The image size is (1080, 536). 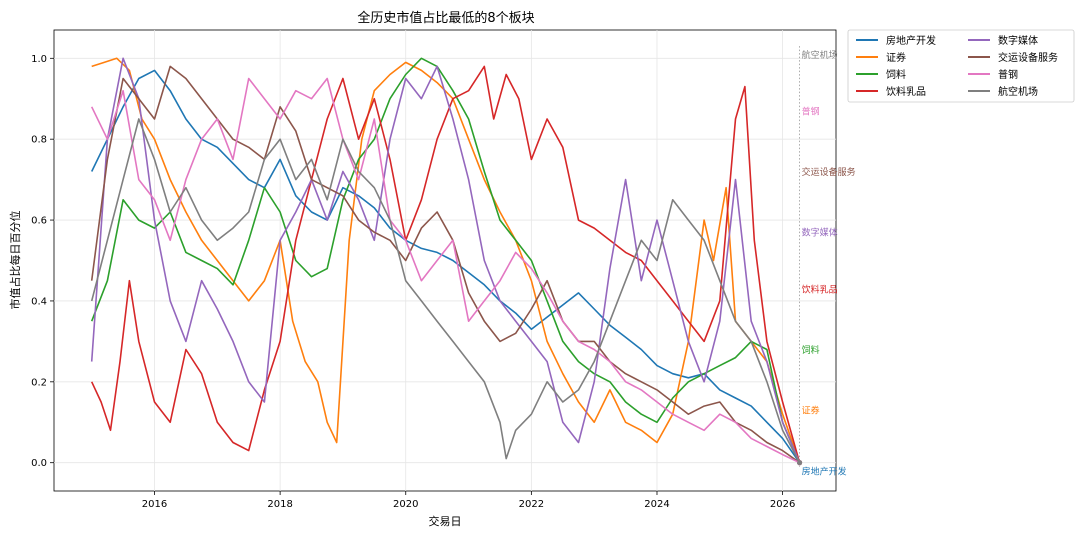 I want to click on legend-label-4: 数字媒体, so click(x=1018, y=40).